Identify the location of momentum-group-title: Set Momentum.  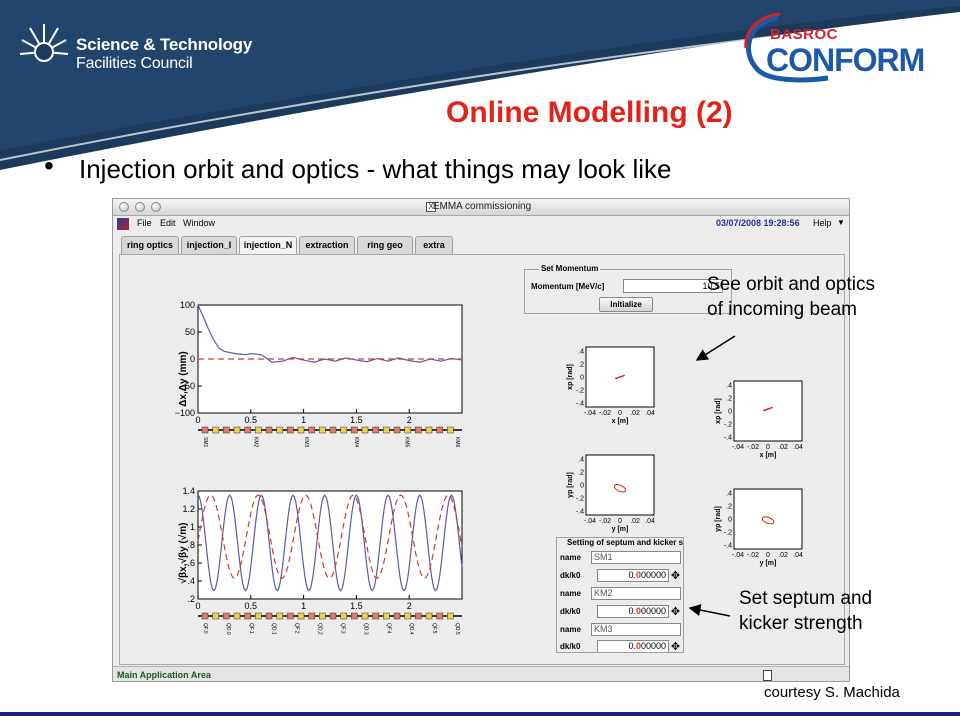
(570, 268).